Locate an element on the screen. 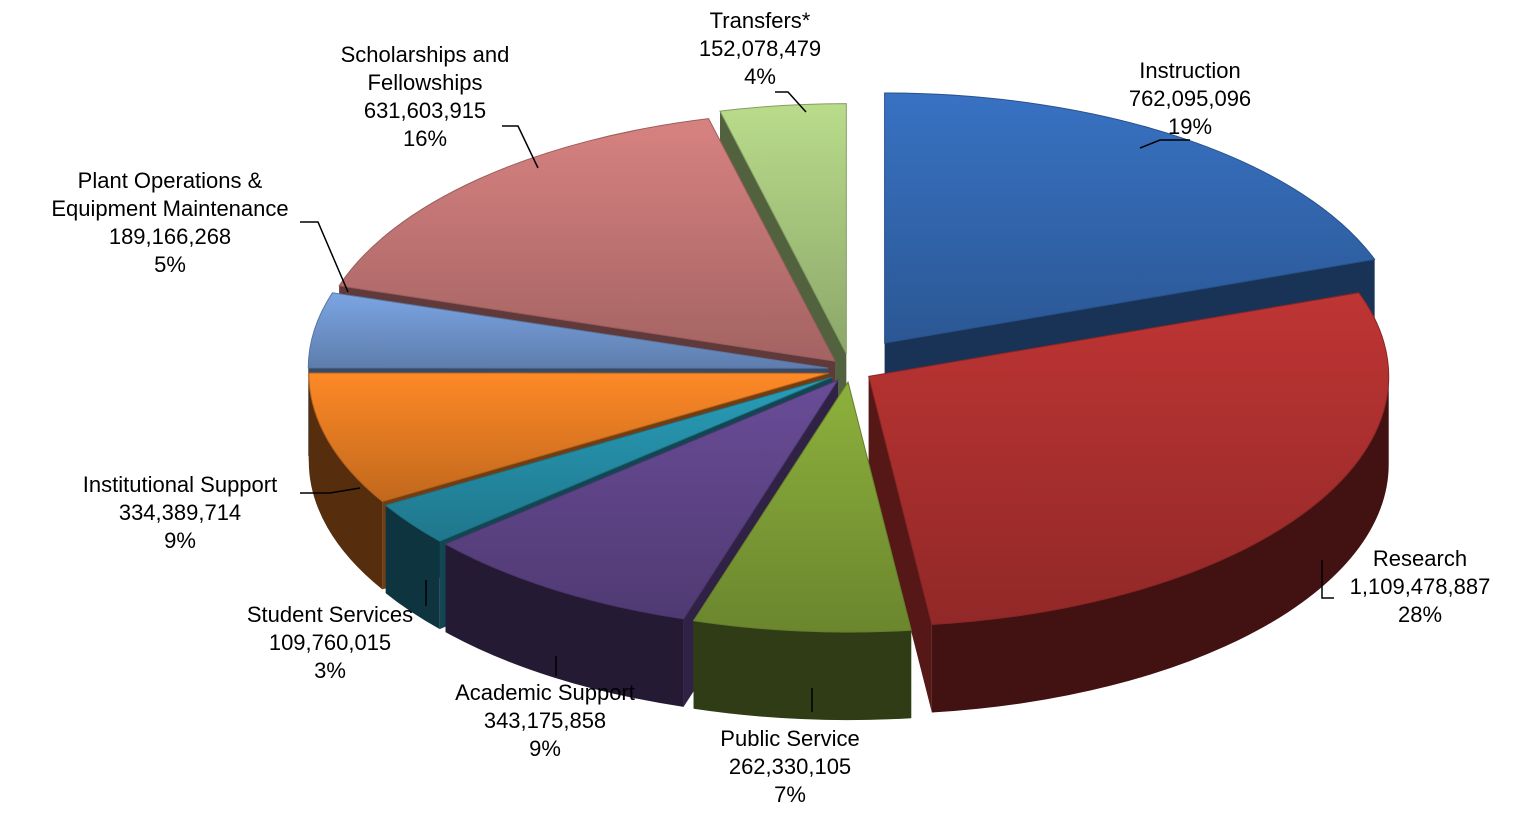 The image size is (1513, 815). leader-line-institutional-support is located at coordinates (330, 490).